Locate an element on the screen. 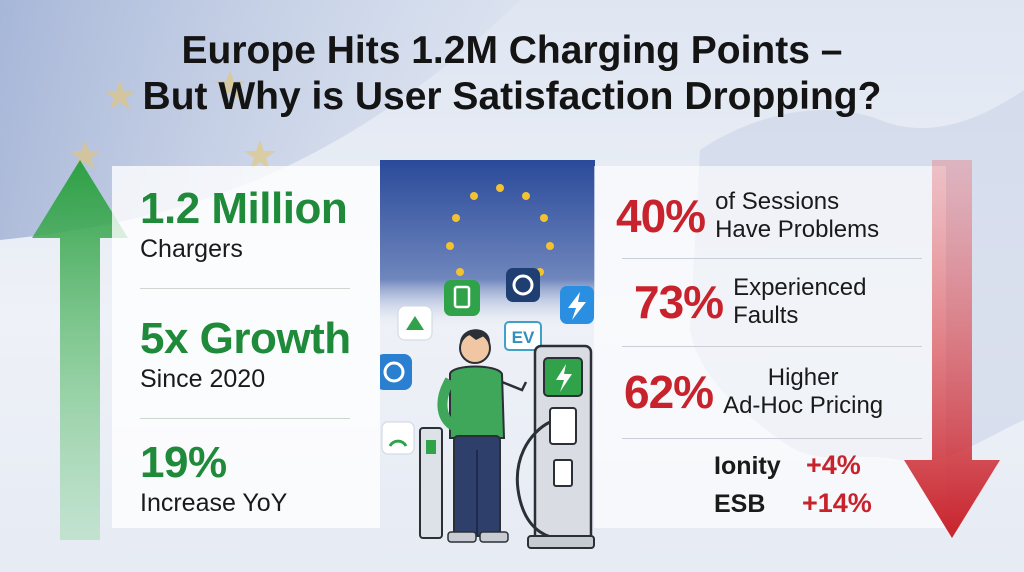  background-stars is located at coordinates (172, 120).